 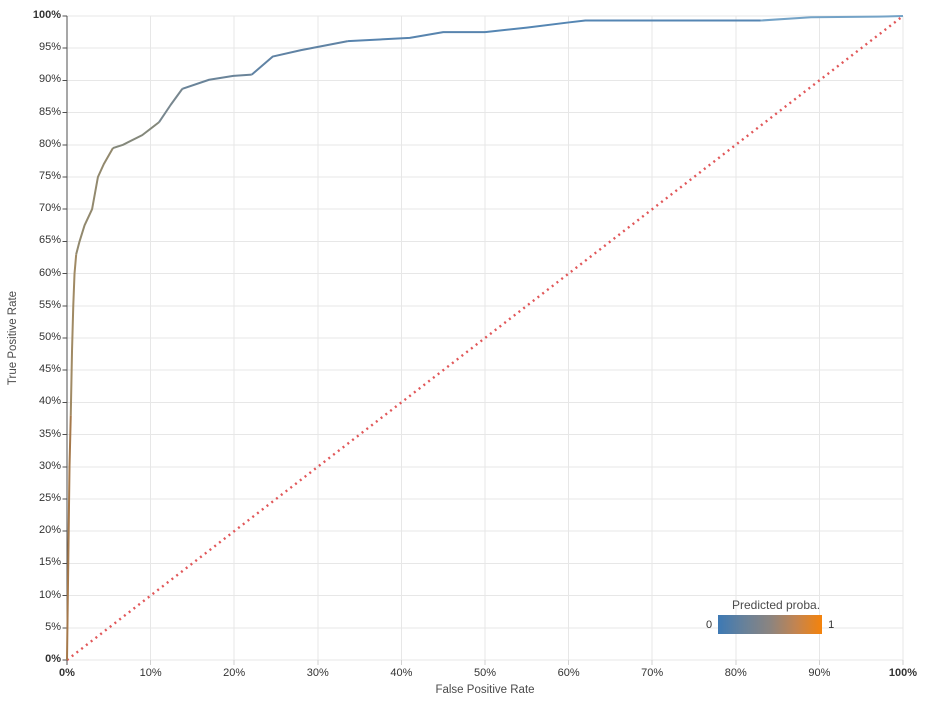 I want to click on y-tick-label: 70%, so click(x=49, y=208).